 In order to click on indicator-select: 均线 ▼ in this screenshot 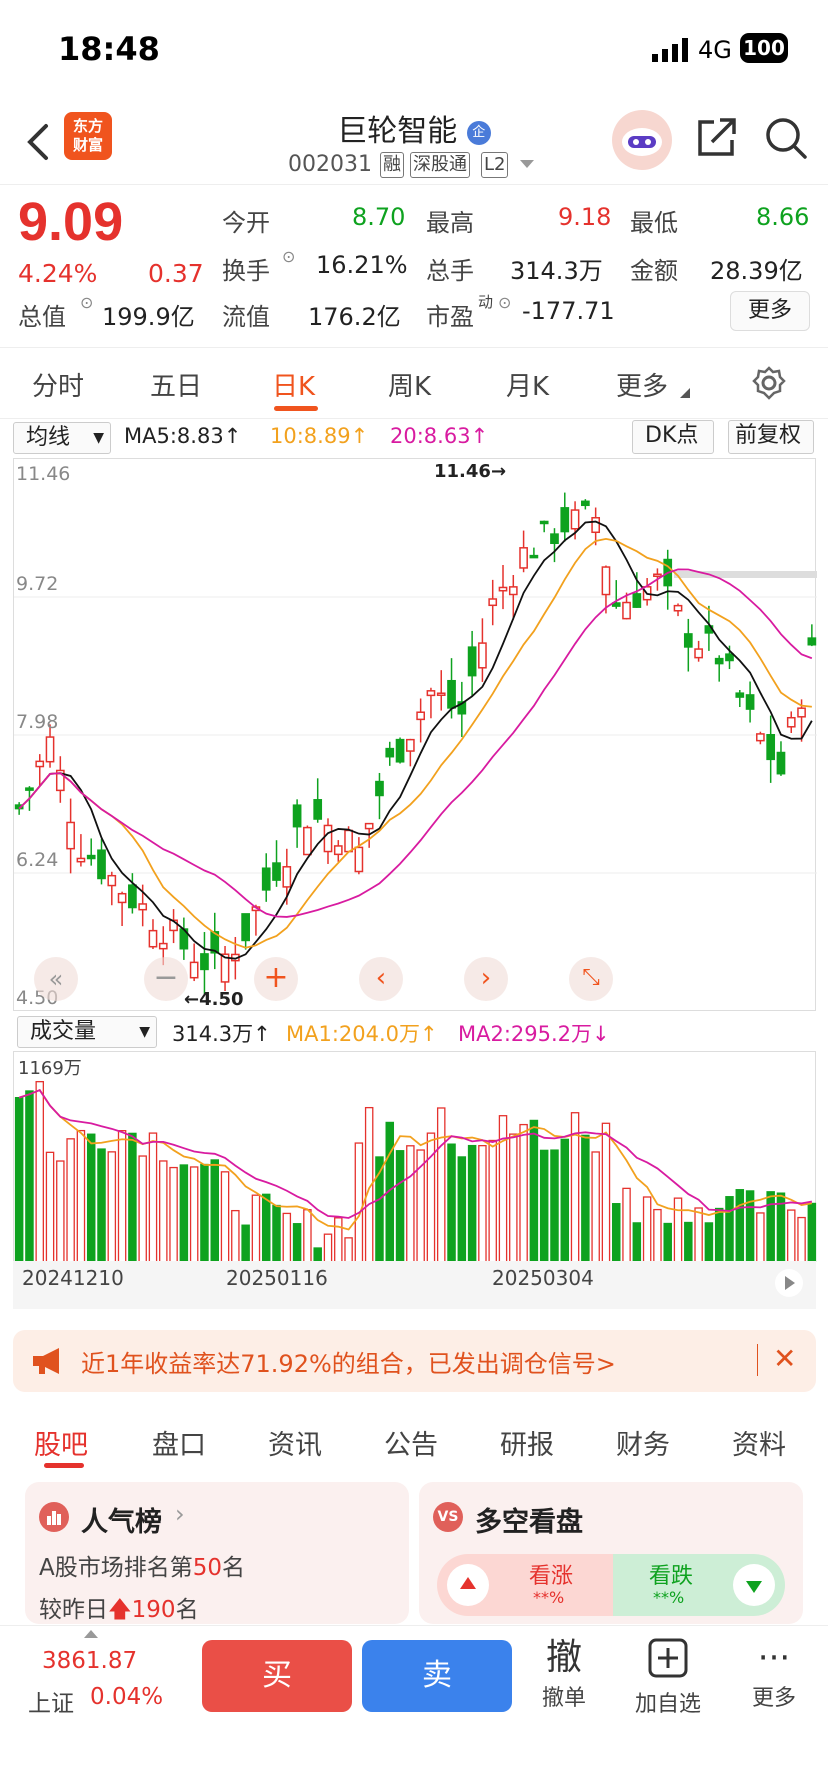, I will do `click(62, 438)`.